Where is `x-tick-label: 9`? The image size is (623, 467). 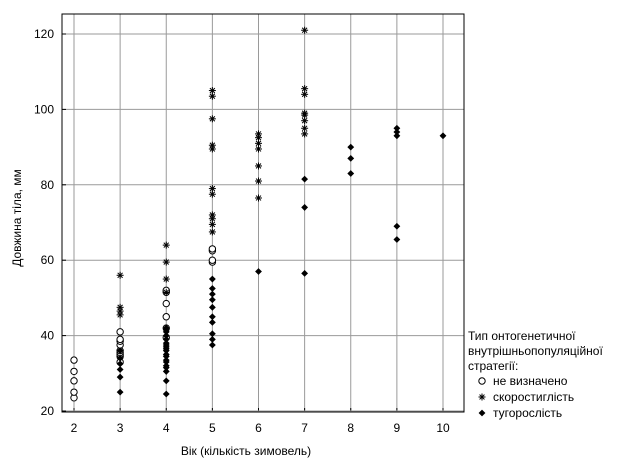 x-tick-label: 9 is located at coordinates (397, 428).